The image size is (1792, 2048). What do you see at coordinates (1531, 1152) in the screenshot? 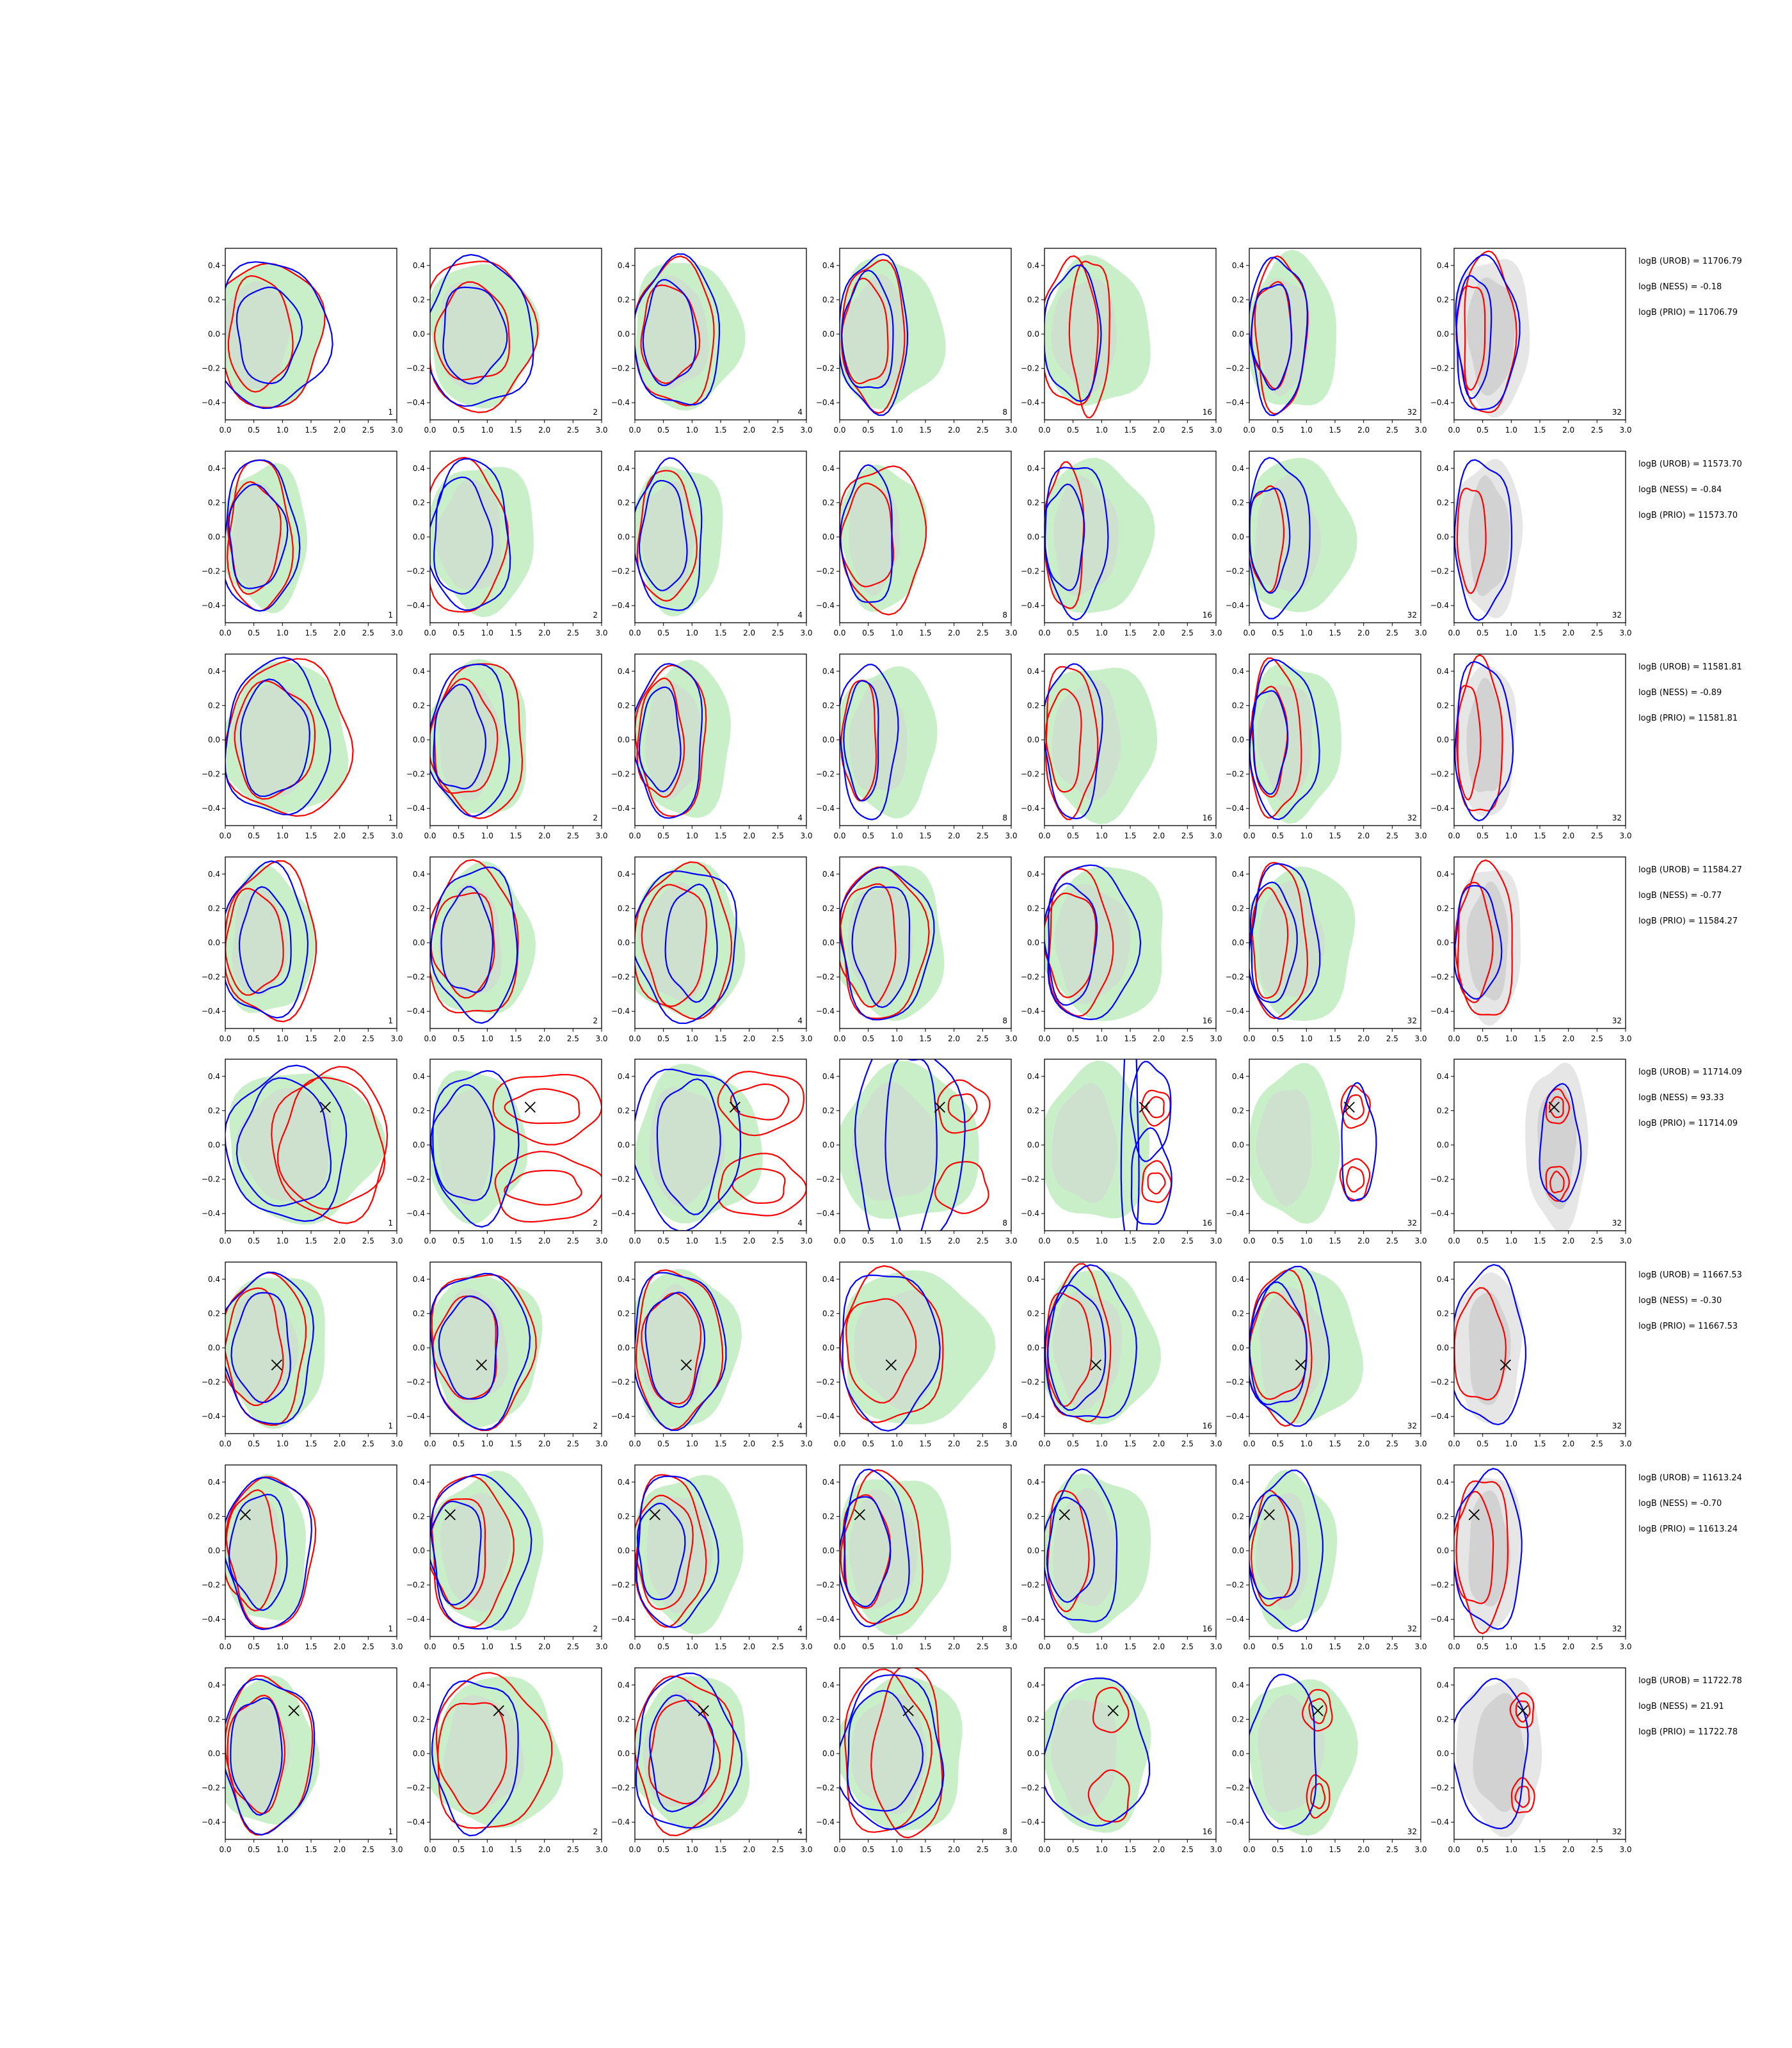
I see `panel-r5-c7: 0.0 0.5 1.0 1.5 2.0 2.5 3.0 0.4 0.2 0.0 −0.2 −0.4 32` at bounding box center [1531, 1152].